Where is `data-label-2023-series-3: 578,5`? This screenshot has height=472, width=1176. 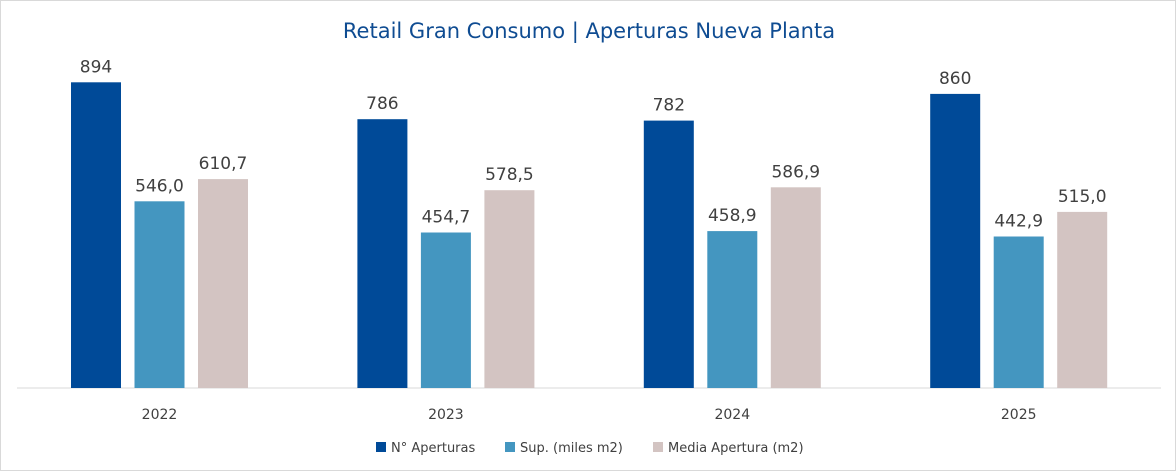
data-label-2023-series-3: 578,5 is located at coordinates (509, 175).